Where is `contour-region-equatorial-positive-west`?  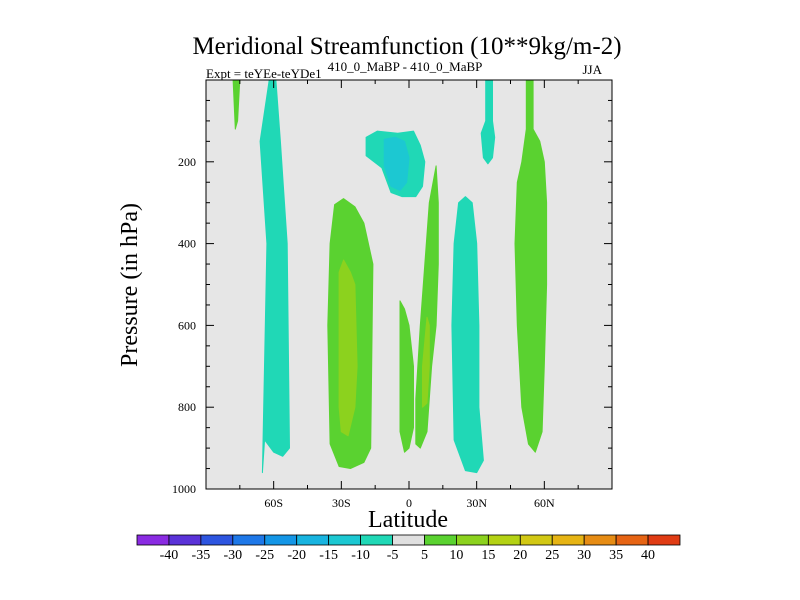 contour-region-equatorial-positive-west is located at coordinates (406, 376).